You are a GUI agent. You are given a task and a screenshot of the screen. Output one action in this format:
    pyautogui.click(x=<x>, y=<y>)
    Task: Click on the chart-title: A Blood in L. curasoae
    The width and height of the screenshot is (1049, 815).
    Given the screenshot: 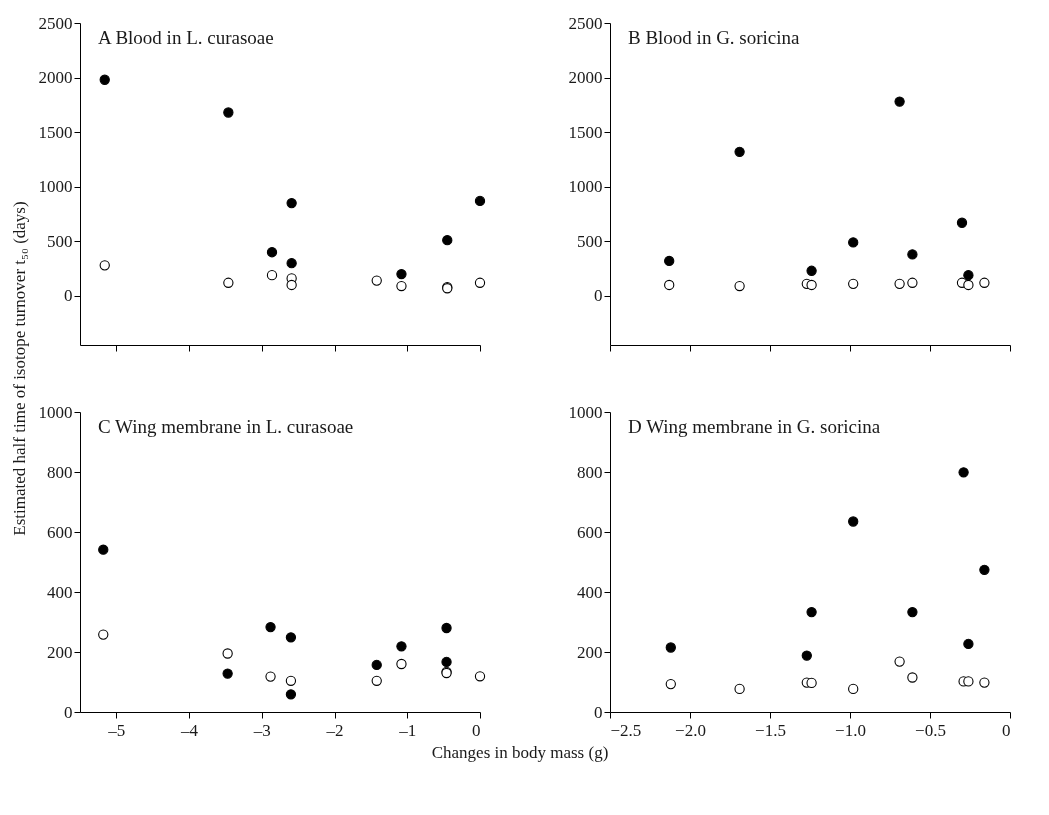 What is the action you would take?
    pyautogui.click(x=186, y=37)
    